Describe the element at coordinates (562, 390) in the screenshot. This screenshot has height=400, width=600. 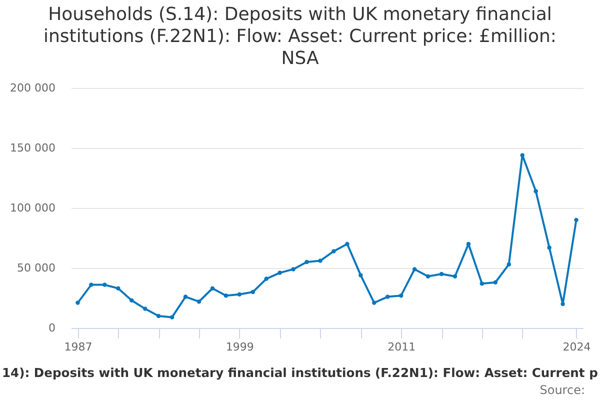
I see `source-note: Source:` at that location.